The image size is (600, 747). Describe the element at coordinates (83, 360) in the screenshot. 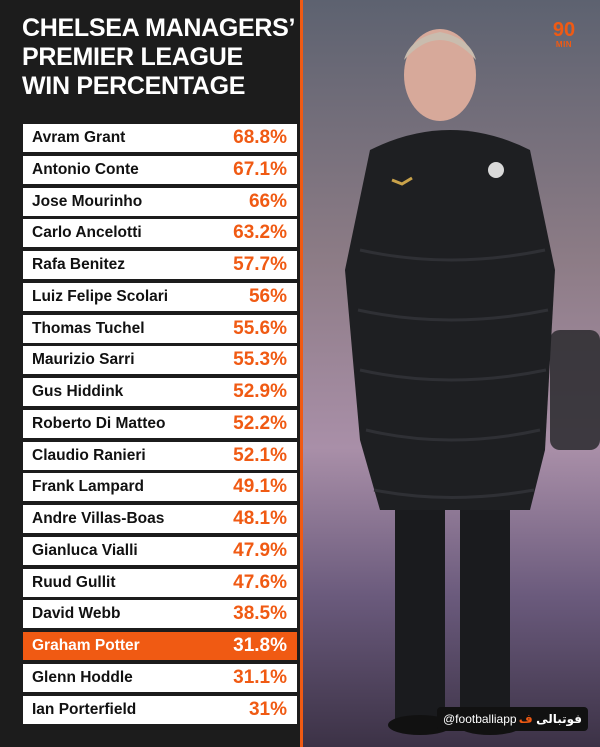

I see `manager-name: Maurizio Sarri` at that location.